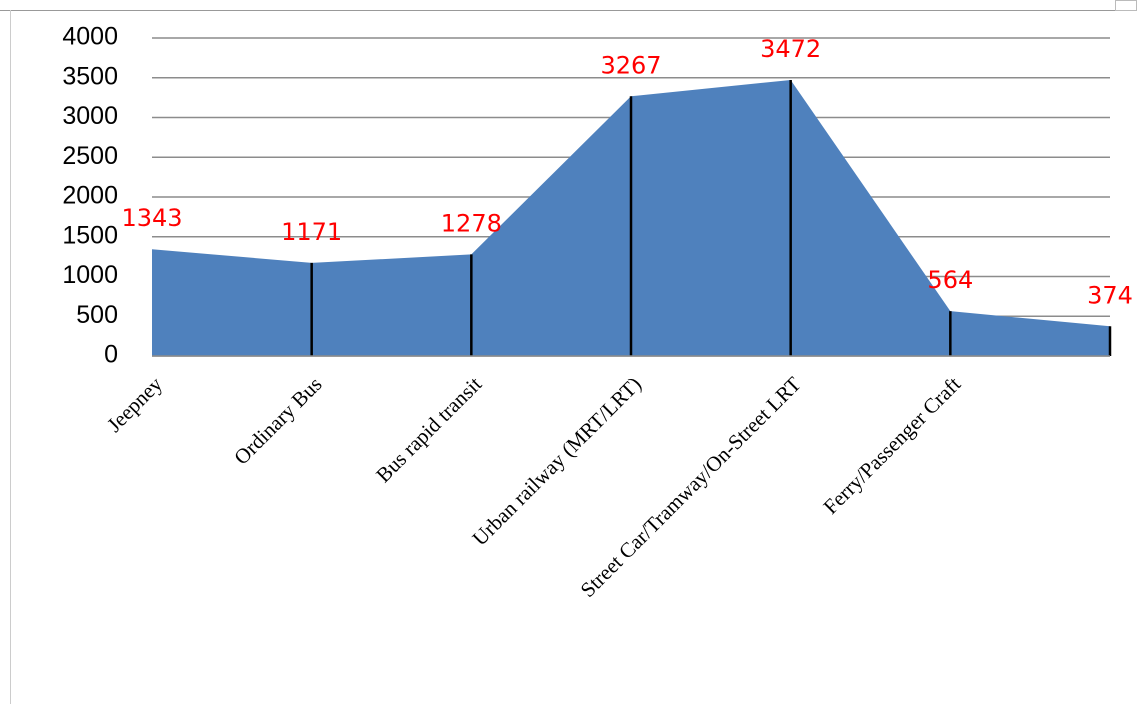  Describe the element at coordinates (90, 275) in the screenshot. I see `y-tick-label: 1000` at that location.